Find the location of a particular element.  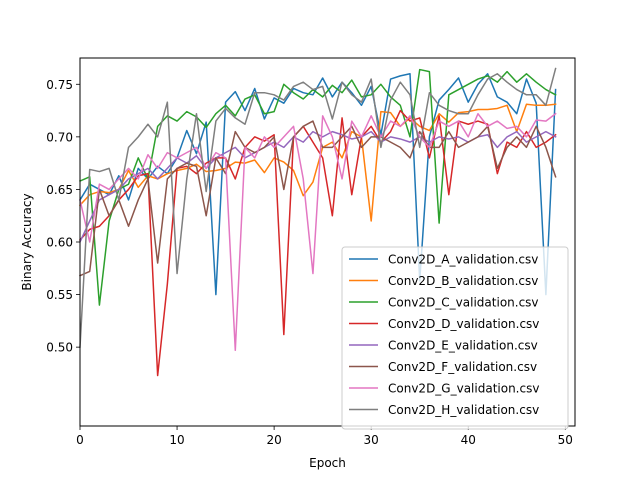

legend-label: Conv2D_C_validation.csv is located at coordinates (463, 303).